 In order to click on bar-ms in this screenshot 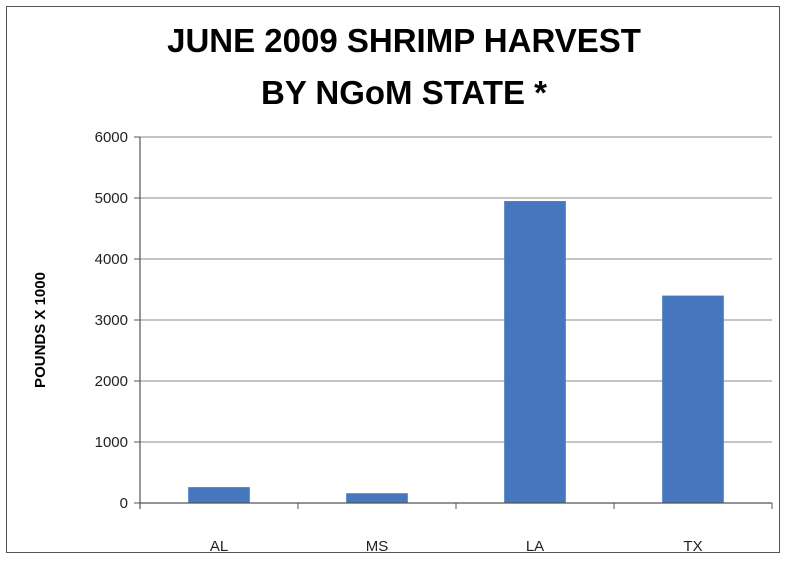, I will do `click(377, 498)`.